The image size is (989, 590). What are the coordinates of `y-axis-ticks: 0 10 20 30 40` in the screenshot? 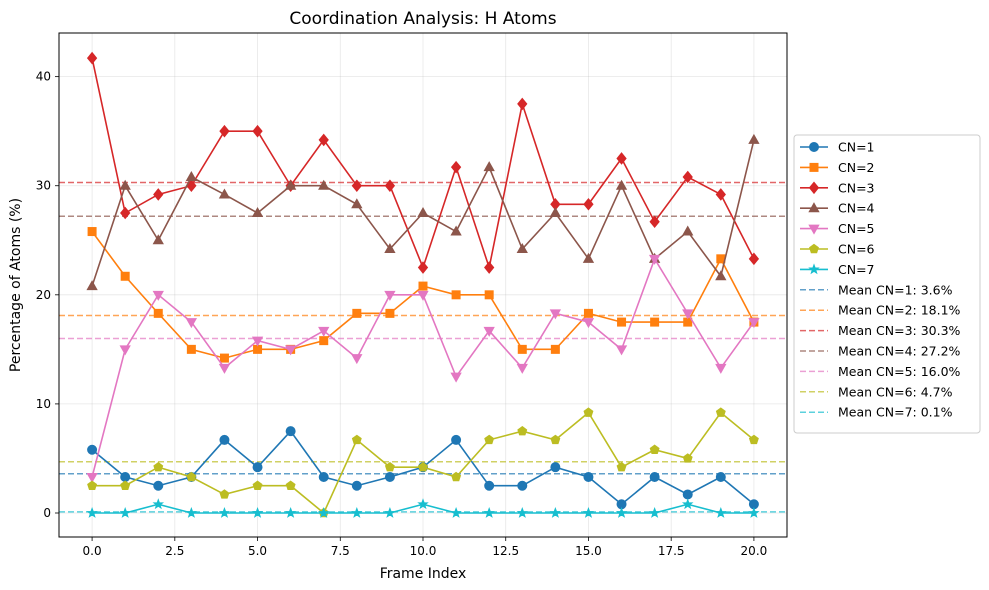 It's located at (47, 295).